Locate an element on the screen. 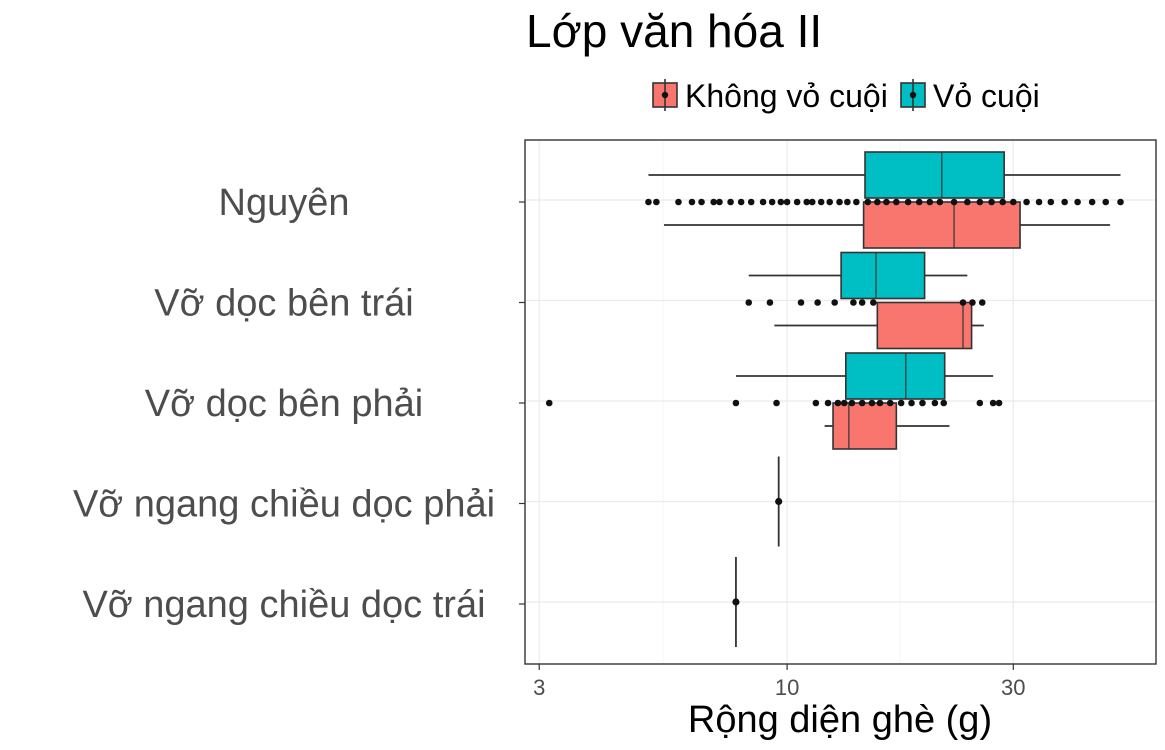  x-tick-label: 10 is located at coordinates (787, 687).